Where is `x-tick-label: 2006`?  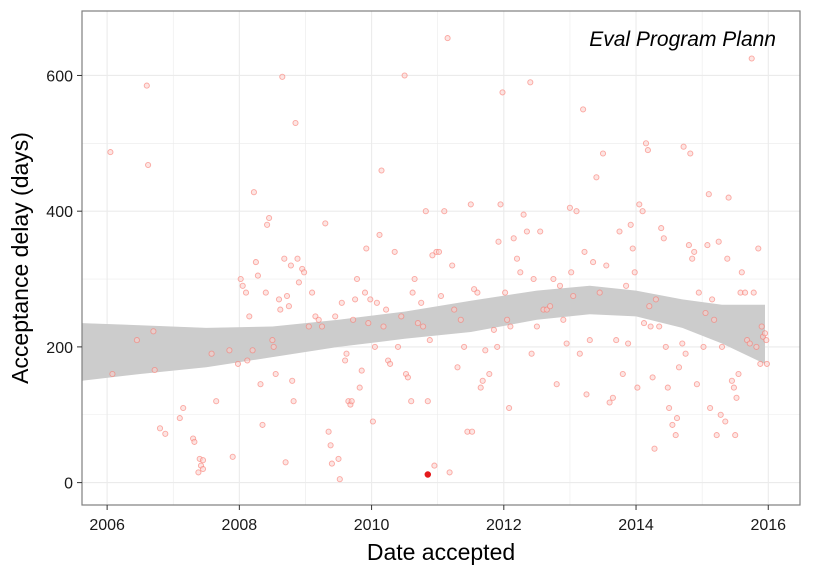
x-tick-label: 2006 is located at coordinates (107, 525).